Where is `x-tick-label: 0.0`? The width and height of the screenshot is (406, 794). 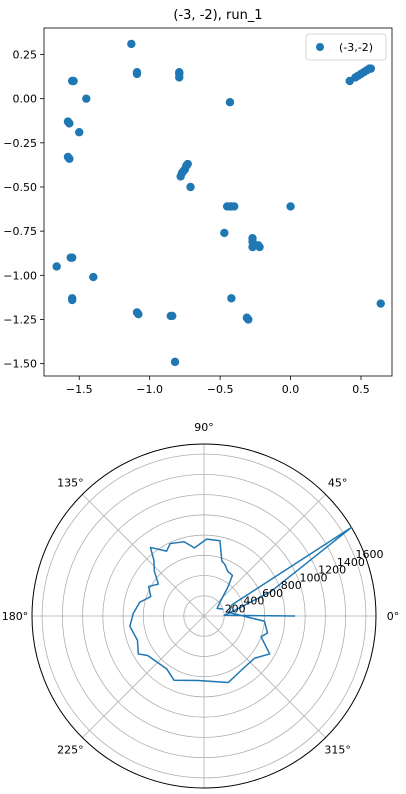
x-tick-label: 0.0 is located at coordinates (291, 389).